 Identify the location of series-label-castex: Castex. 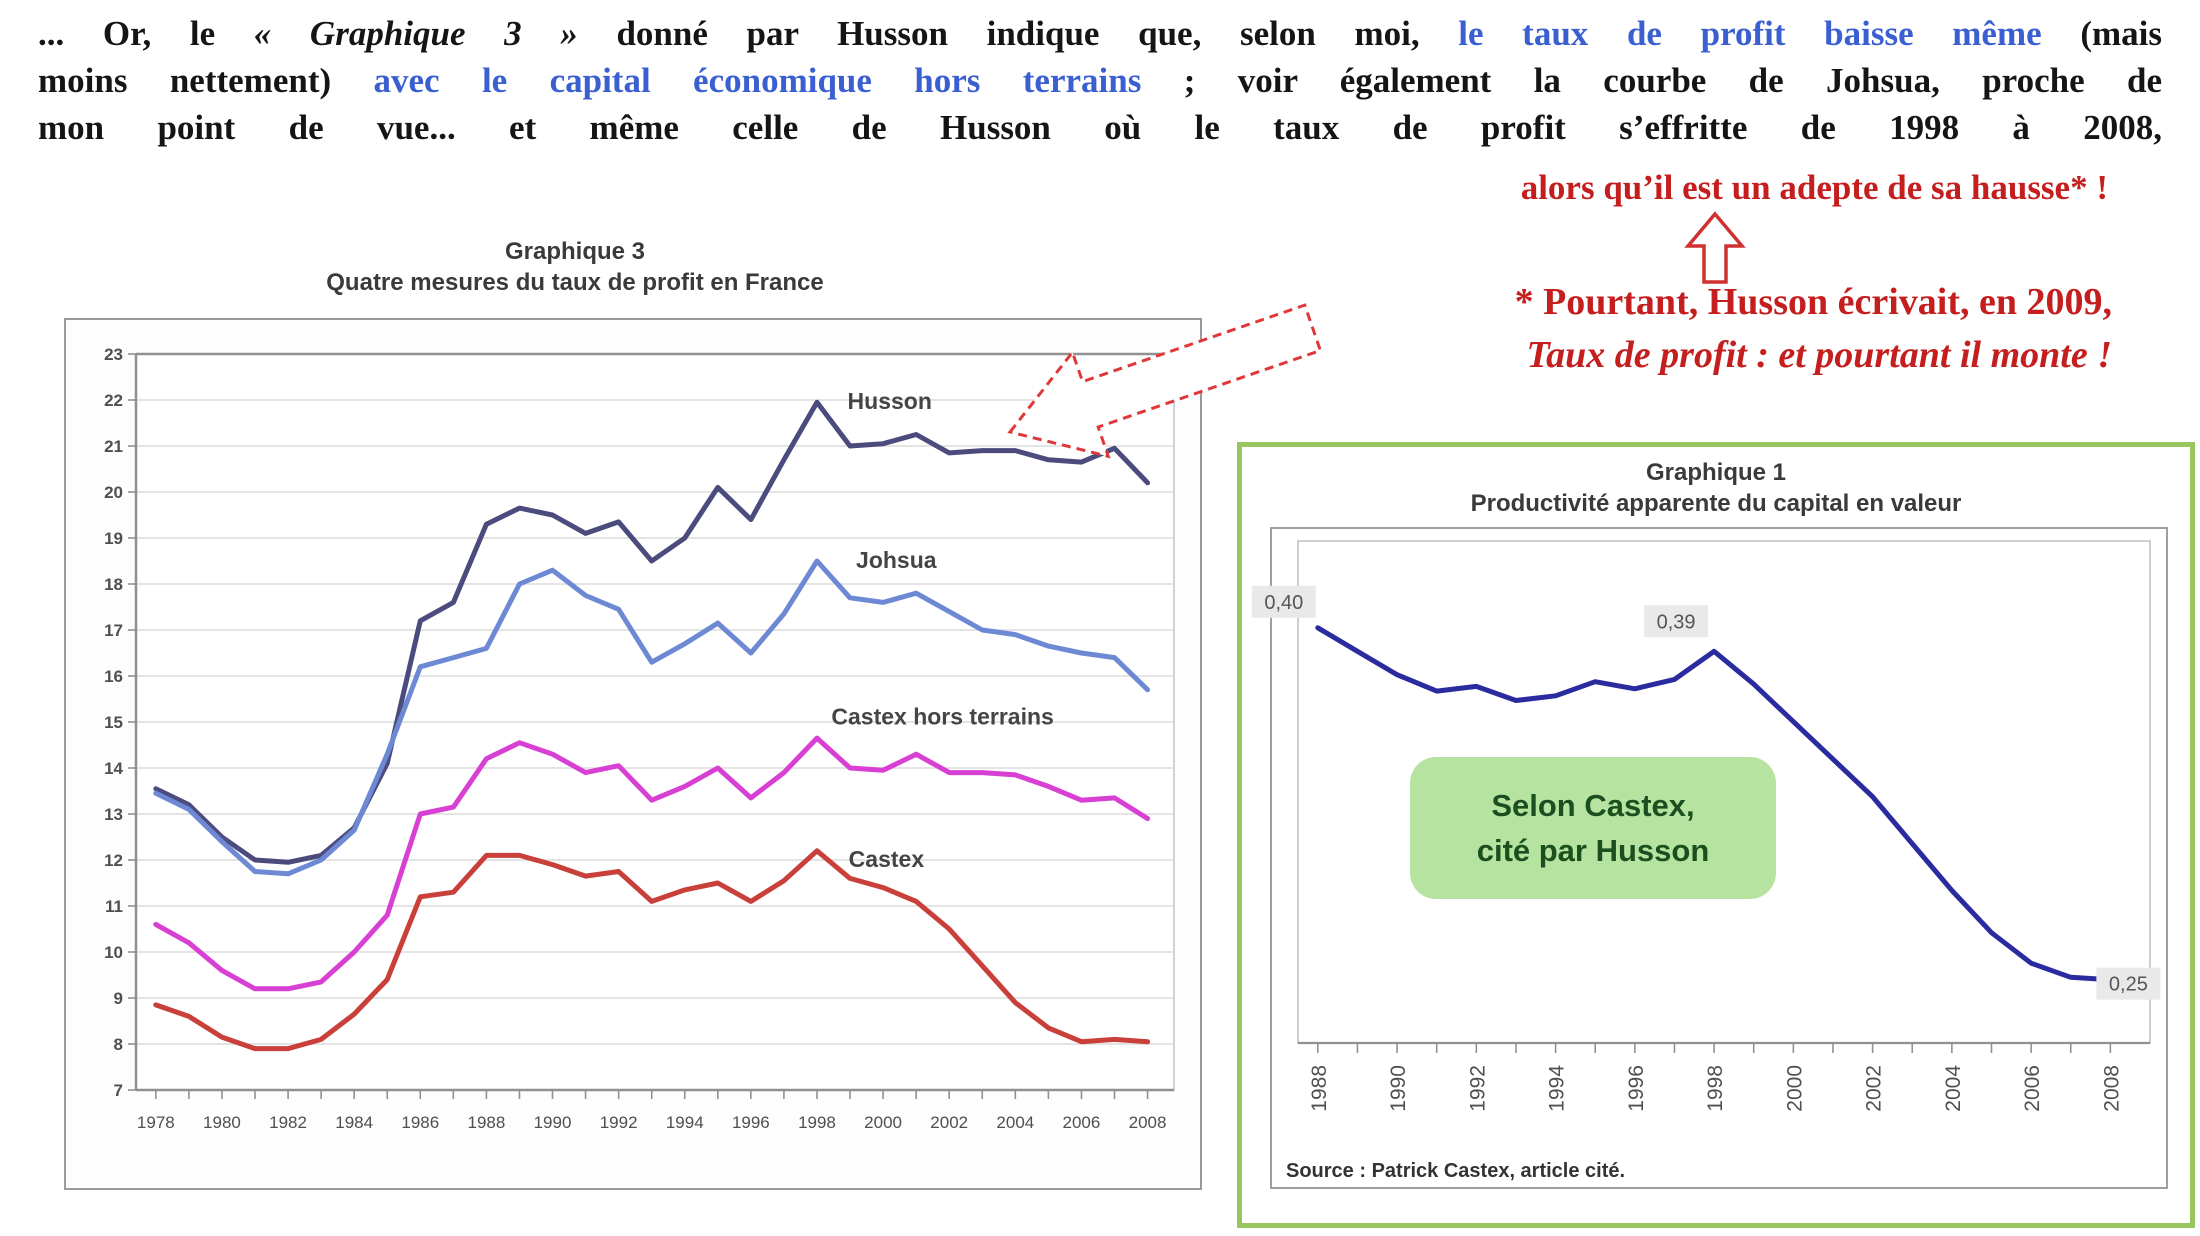
(887, 859).